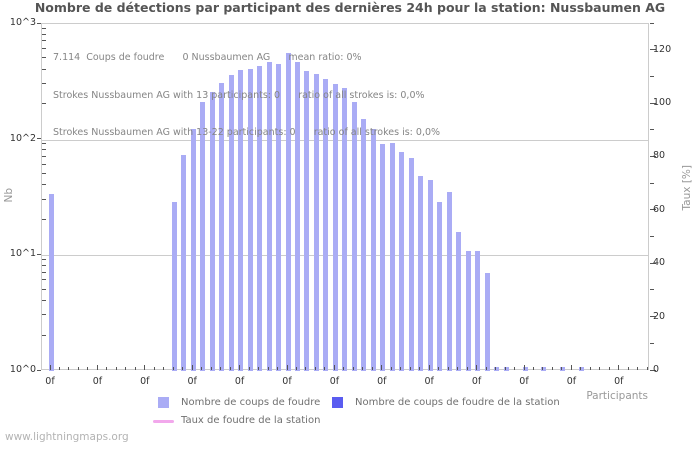  Describe the element at coordinates (662, 103) in the screenshot. I see `y-right-tick-label: 100` at that location.